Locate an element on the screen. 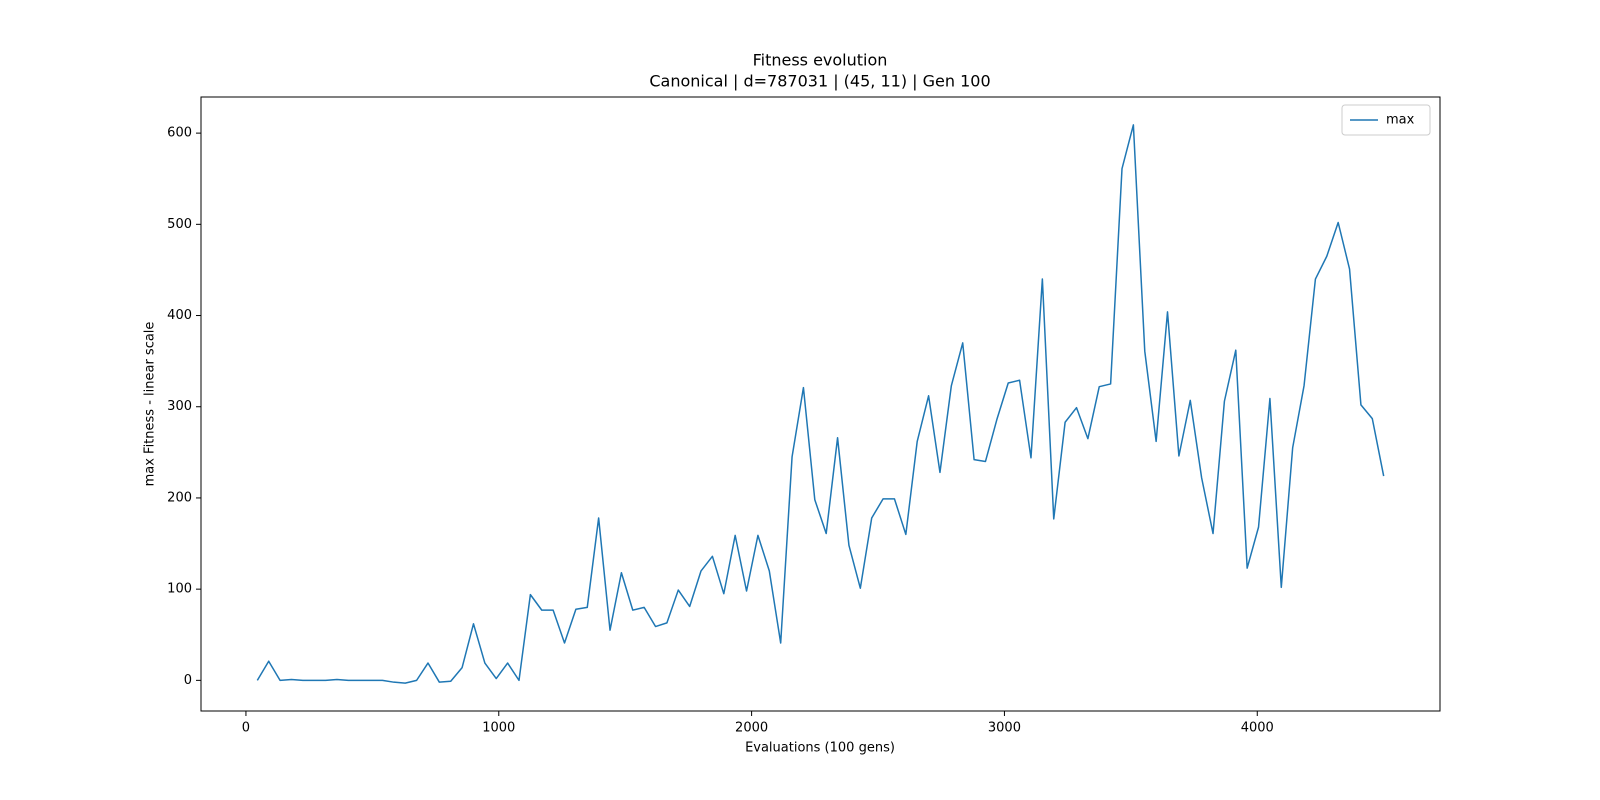 Image resolution: width=1600 pixels, height=800 pixels. y-tick-label: 100 is located at coordinates (179, 589).